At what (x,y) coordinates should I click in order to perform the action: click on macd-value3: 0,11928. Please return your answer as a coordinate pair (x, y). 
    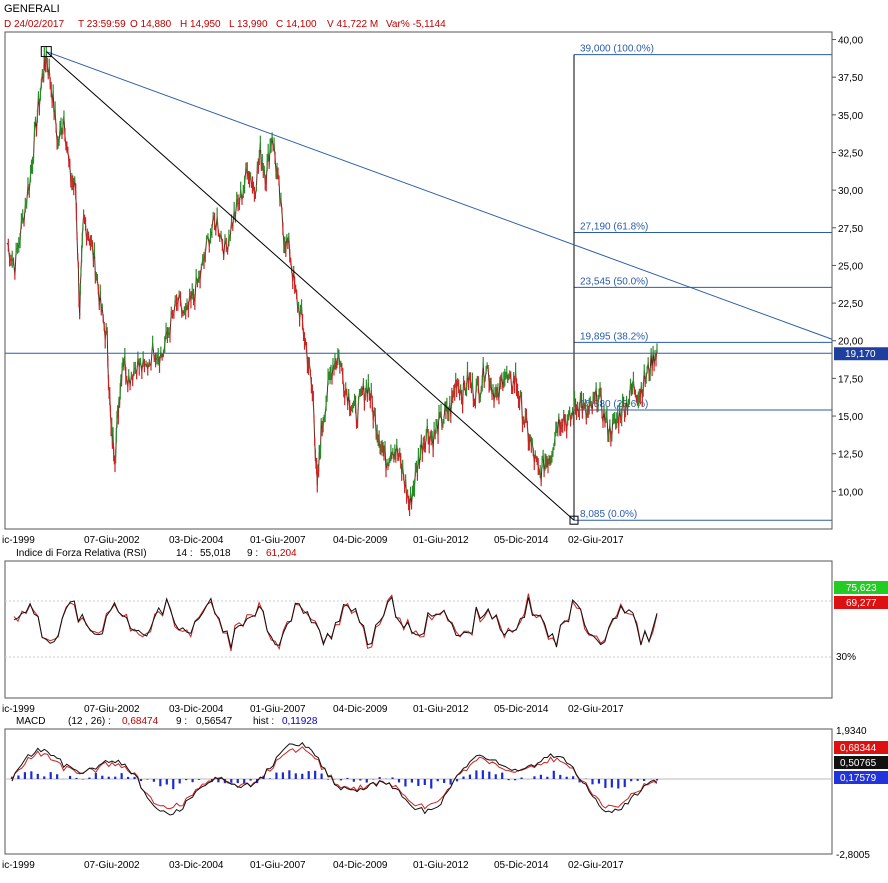
    Looking at the image, I should click on (300, 721).